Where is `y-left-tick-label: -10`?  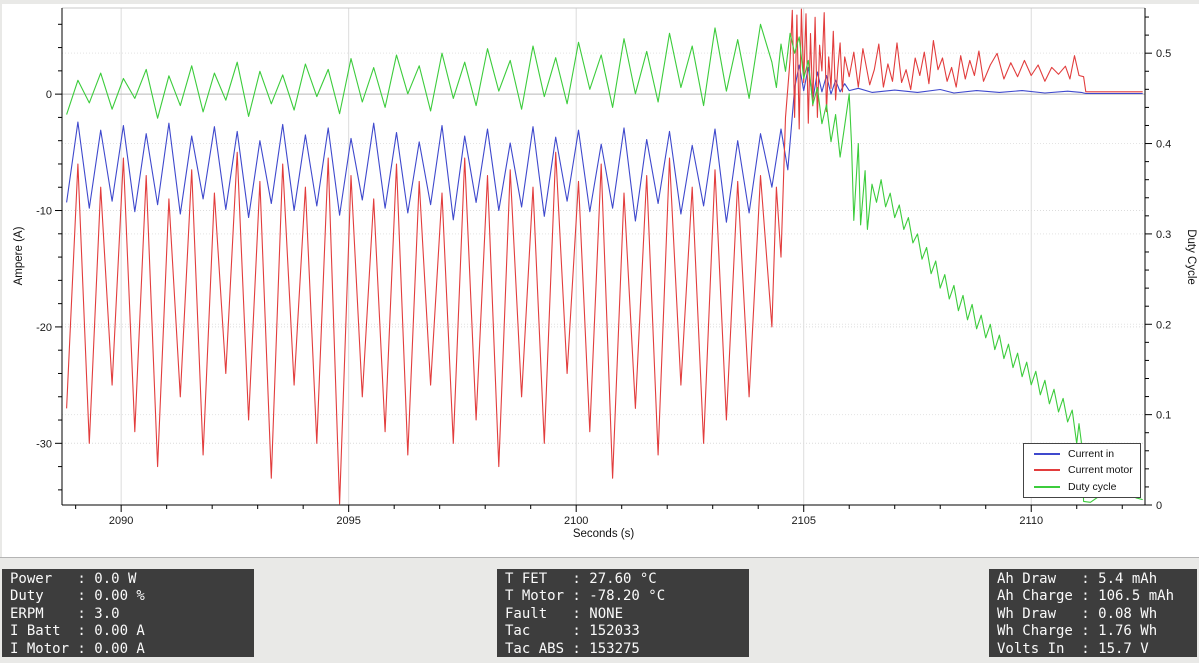 y-left-tick-label: -10 is located at coordinates (44, 212).